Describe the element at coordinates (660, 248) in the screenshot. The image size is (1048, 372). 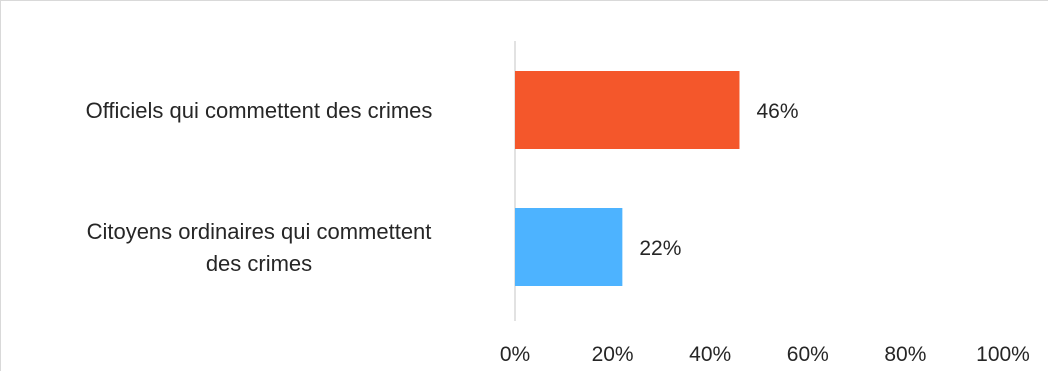
I see `data-label: 22%` at that location.